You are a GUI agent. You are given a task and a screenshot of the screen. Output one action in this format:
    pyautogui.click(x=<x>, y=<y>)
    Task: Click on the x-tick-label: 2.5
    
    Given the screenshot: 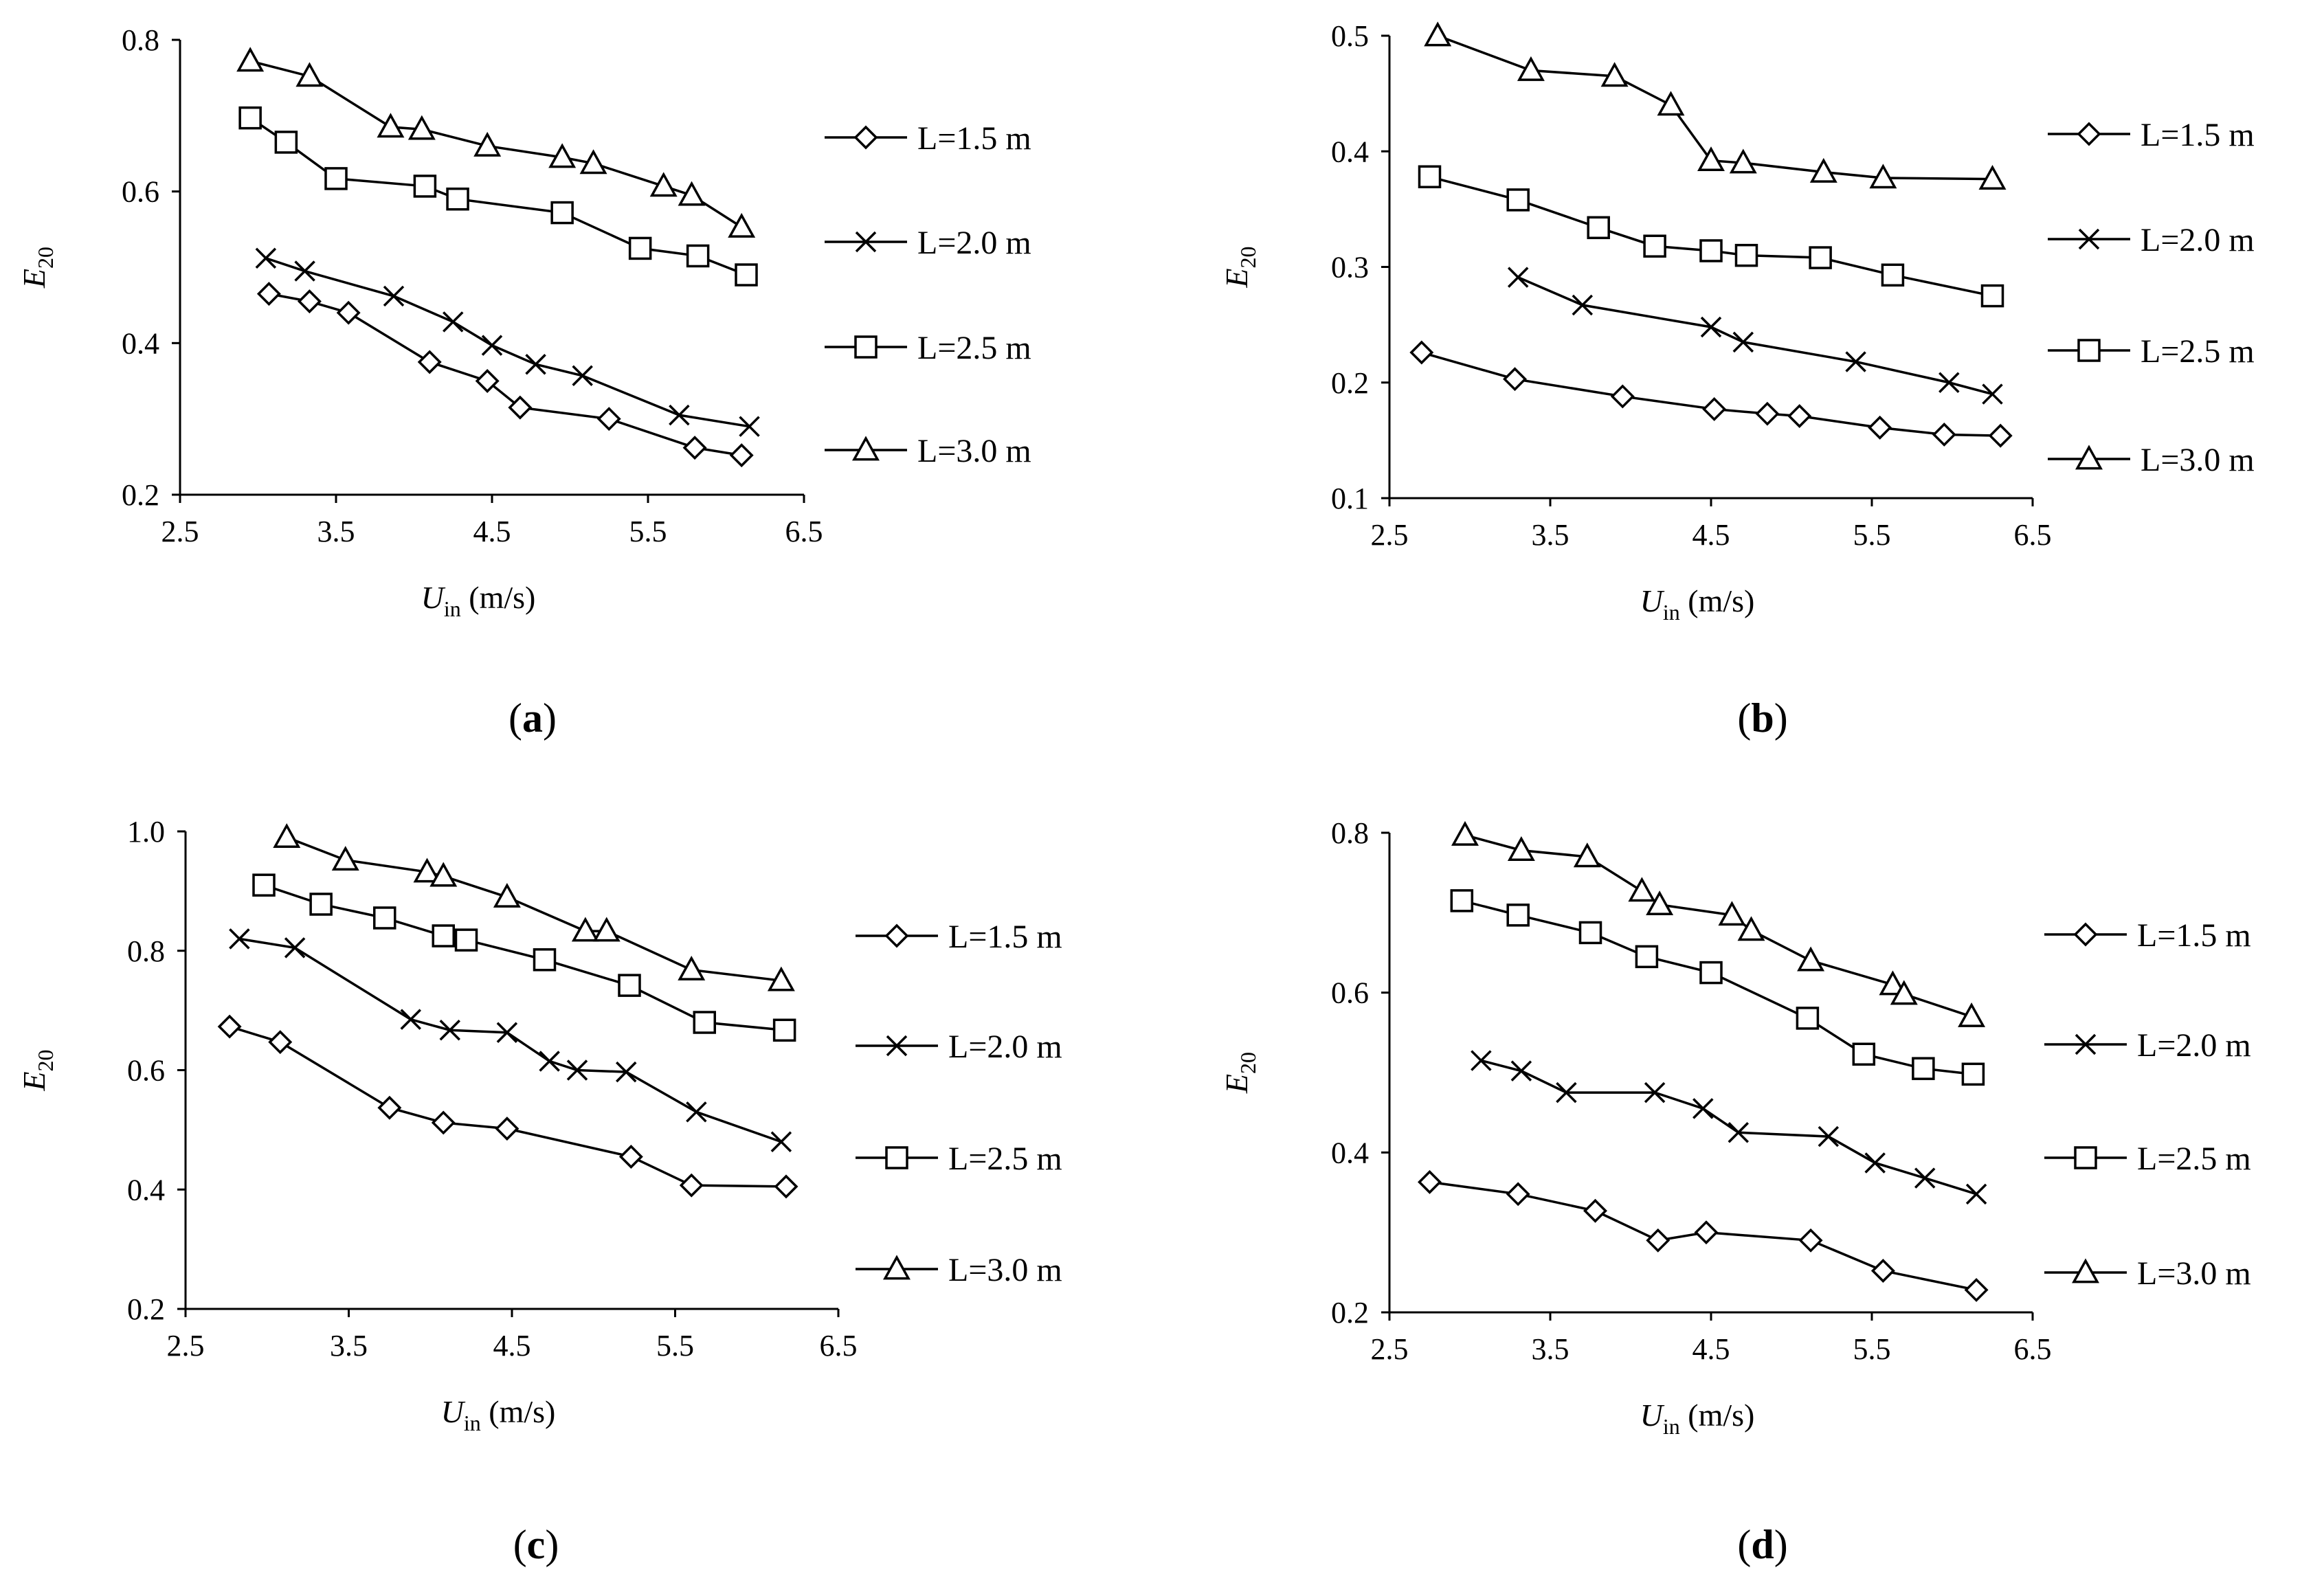 What is the action you would take?
    pyautogui.click(x=180, y=531)
    